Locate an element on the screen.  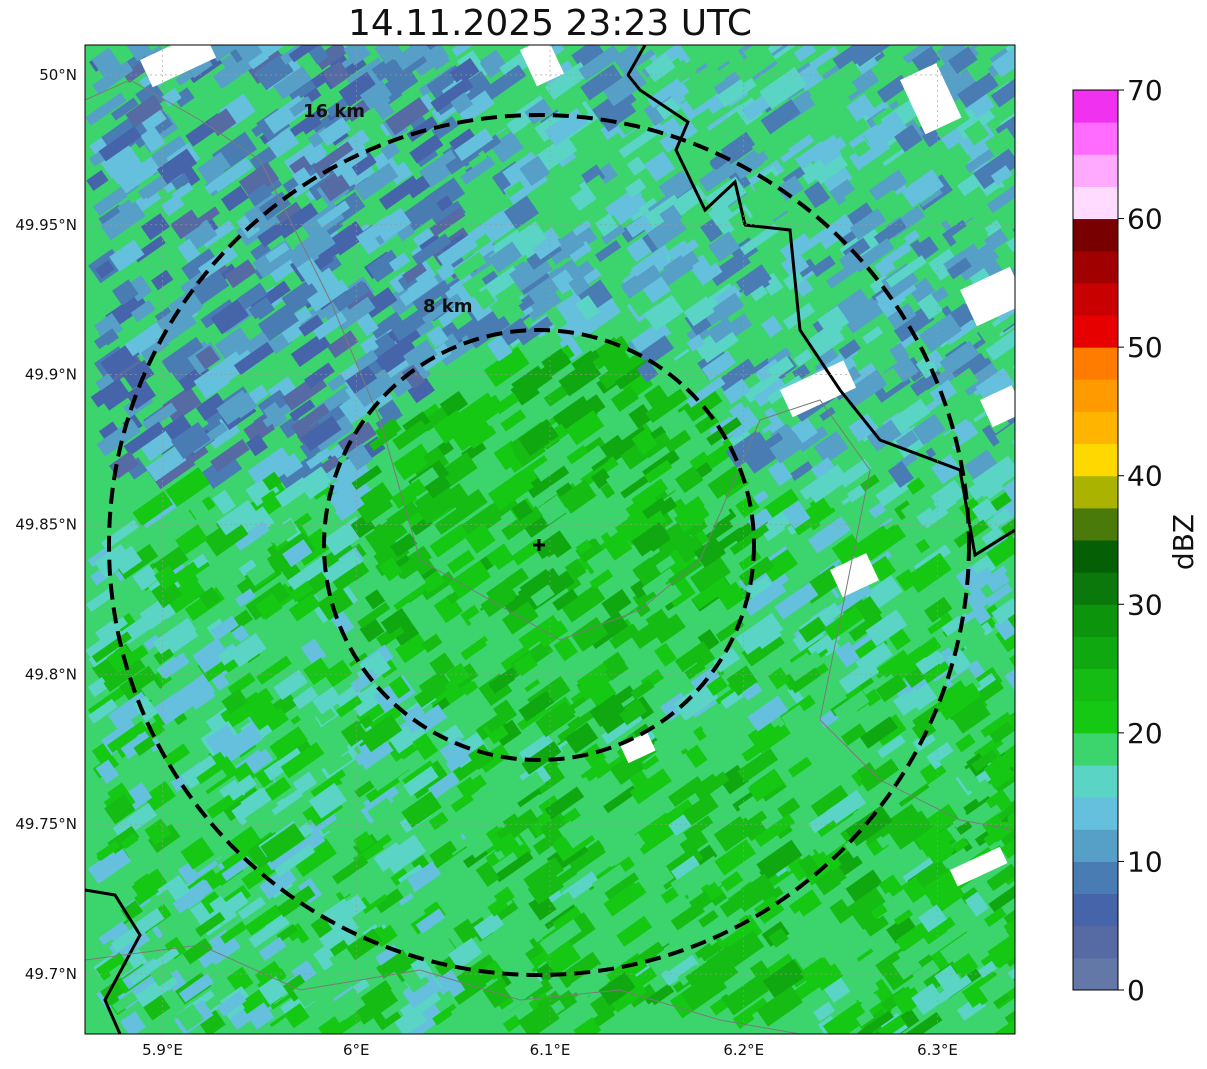
lat-tick-label: 49.95°N is located at coordinates (46, 225).